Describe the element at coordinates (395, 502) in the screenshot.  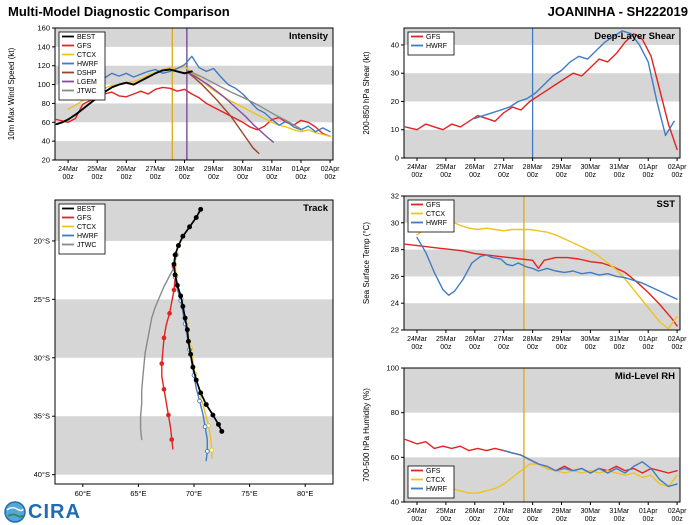
I see `rh-ytick: 40` at that location.